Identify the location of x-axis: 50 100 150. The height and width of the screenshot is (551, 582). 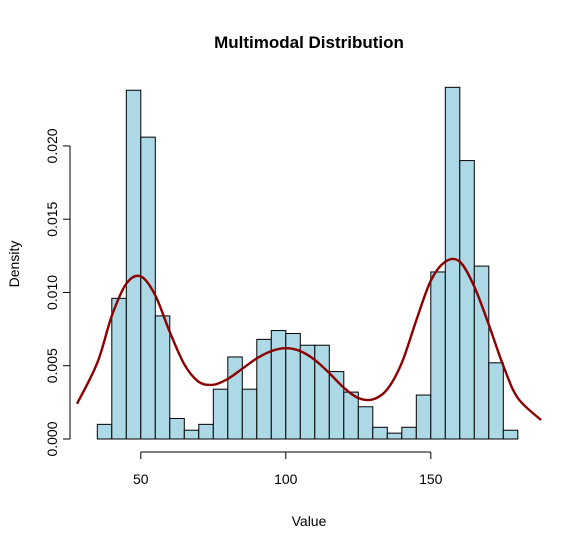
(288, 469).